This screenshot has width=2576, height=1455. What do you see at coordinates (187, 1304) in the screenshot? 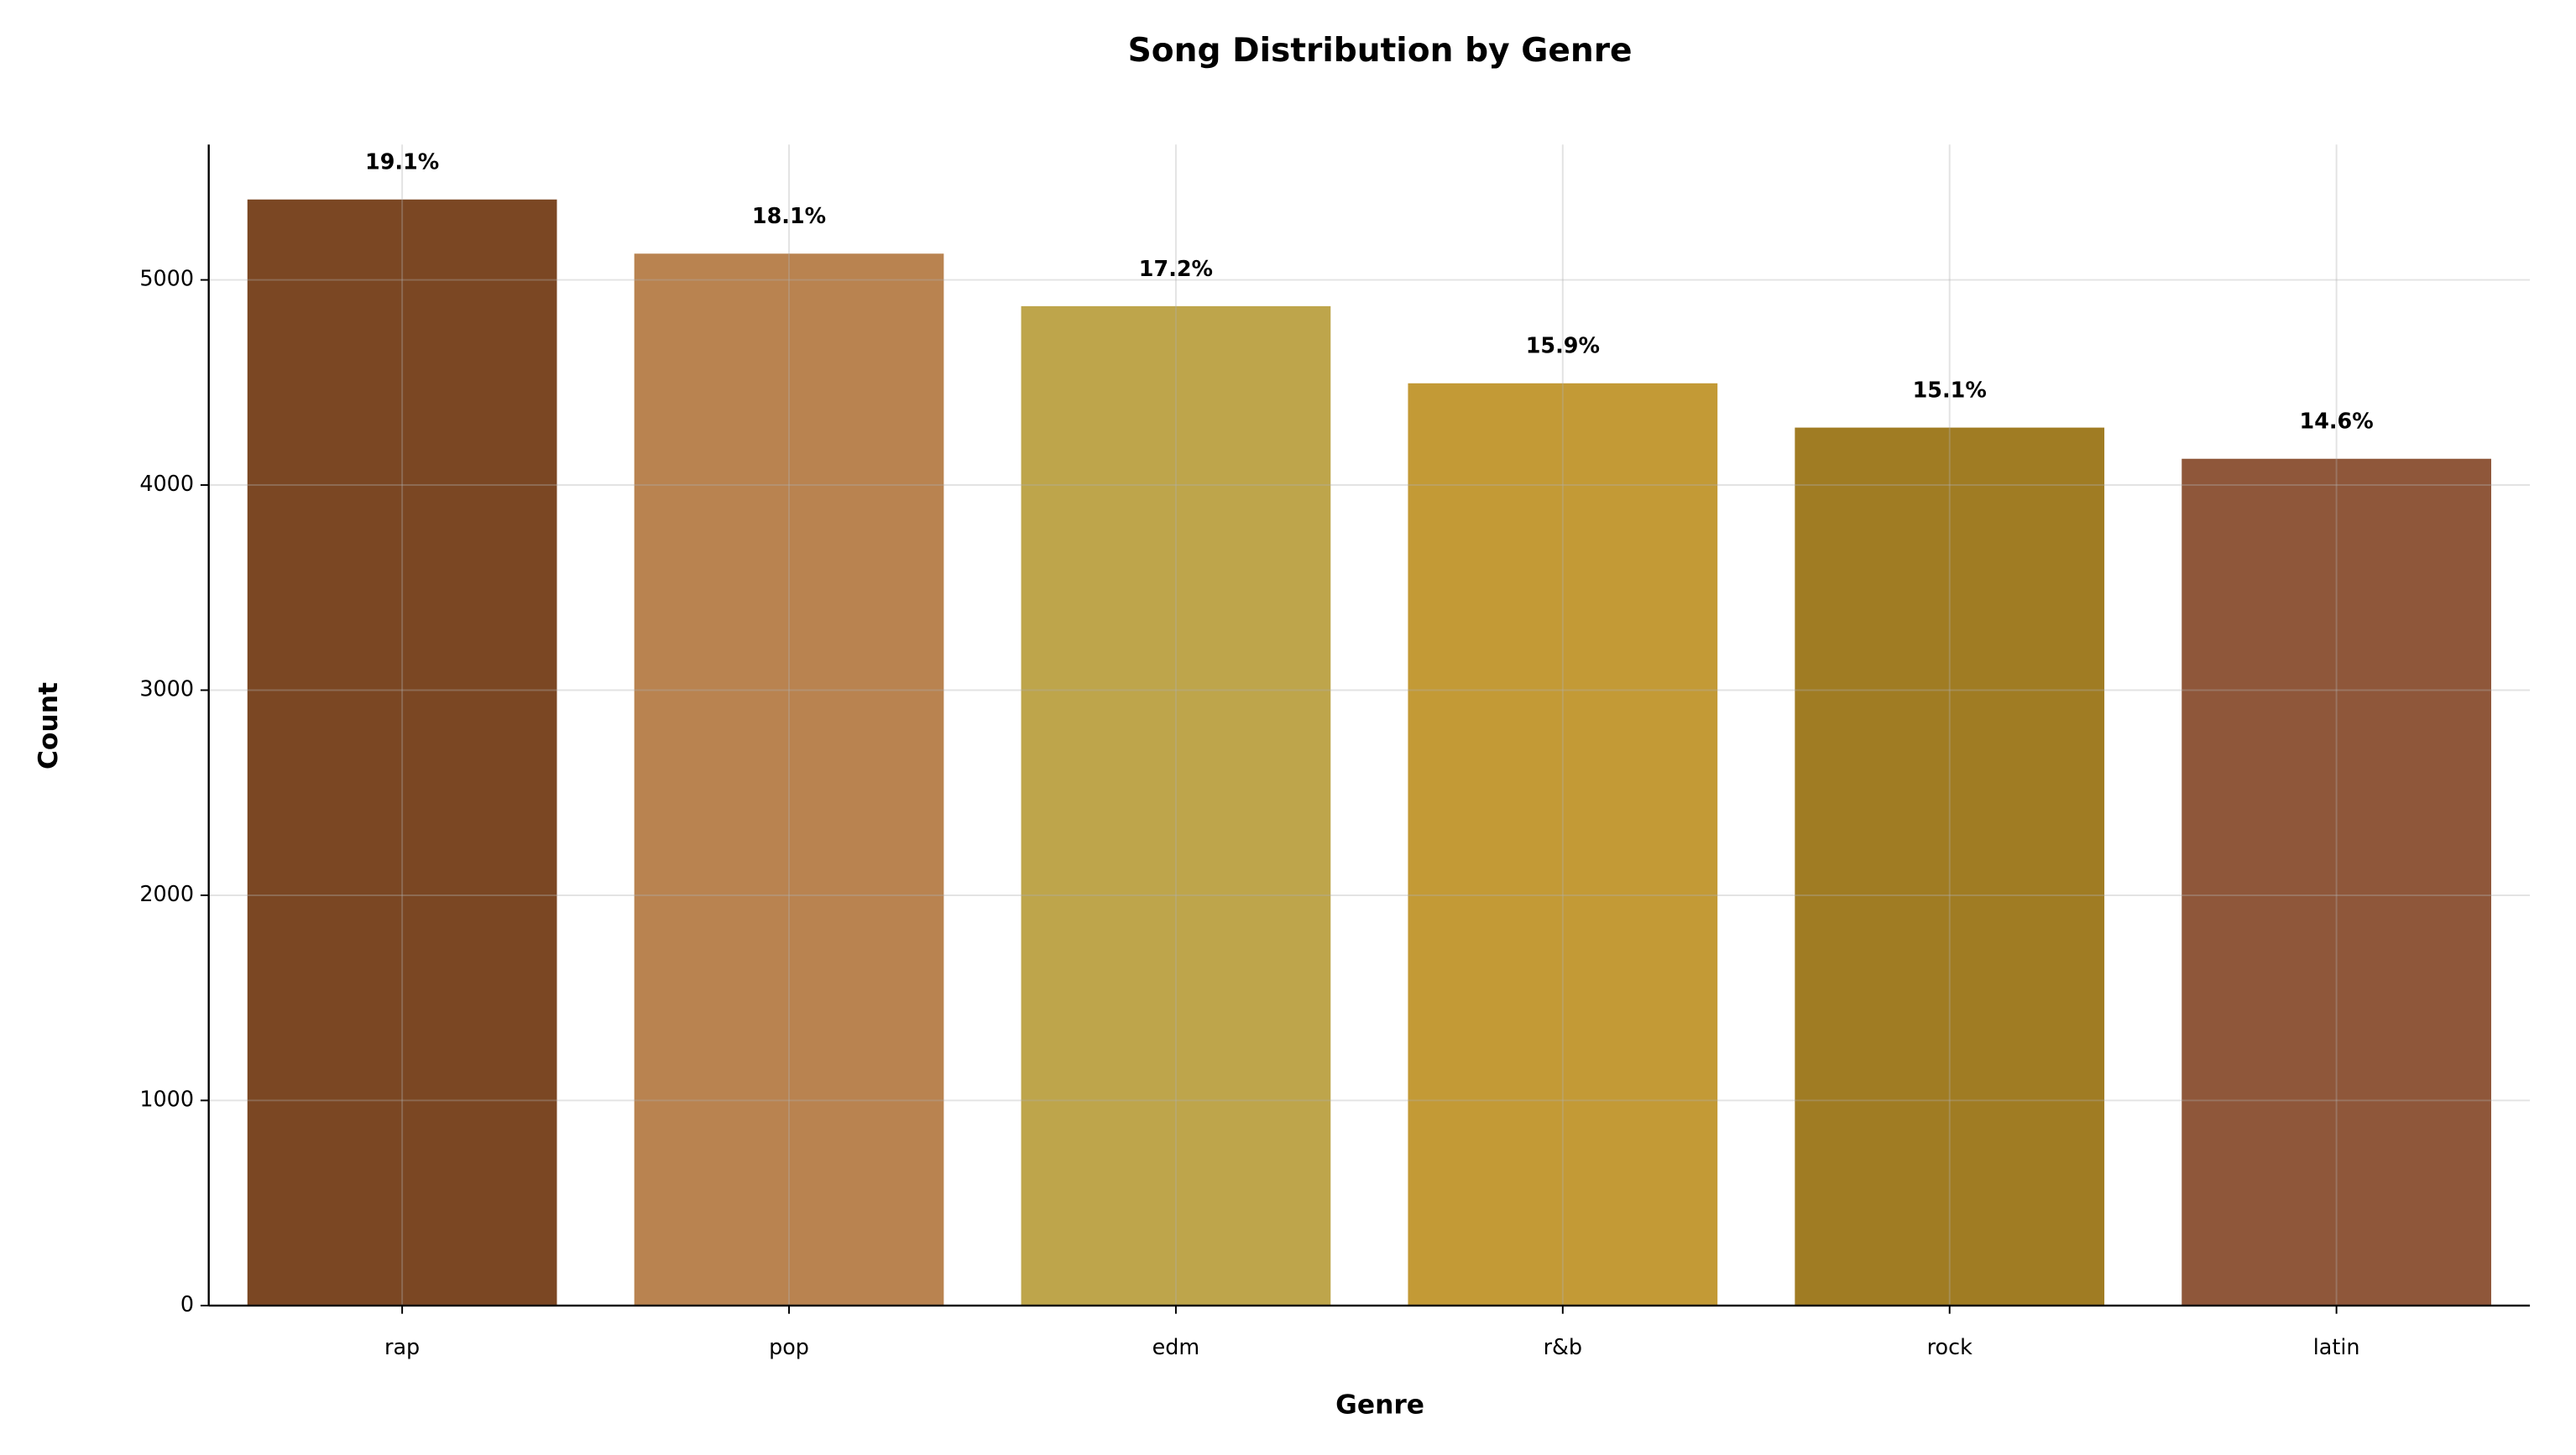
I see `y-tick-label: 0` at bounding box center [187, 1304].